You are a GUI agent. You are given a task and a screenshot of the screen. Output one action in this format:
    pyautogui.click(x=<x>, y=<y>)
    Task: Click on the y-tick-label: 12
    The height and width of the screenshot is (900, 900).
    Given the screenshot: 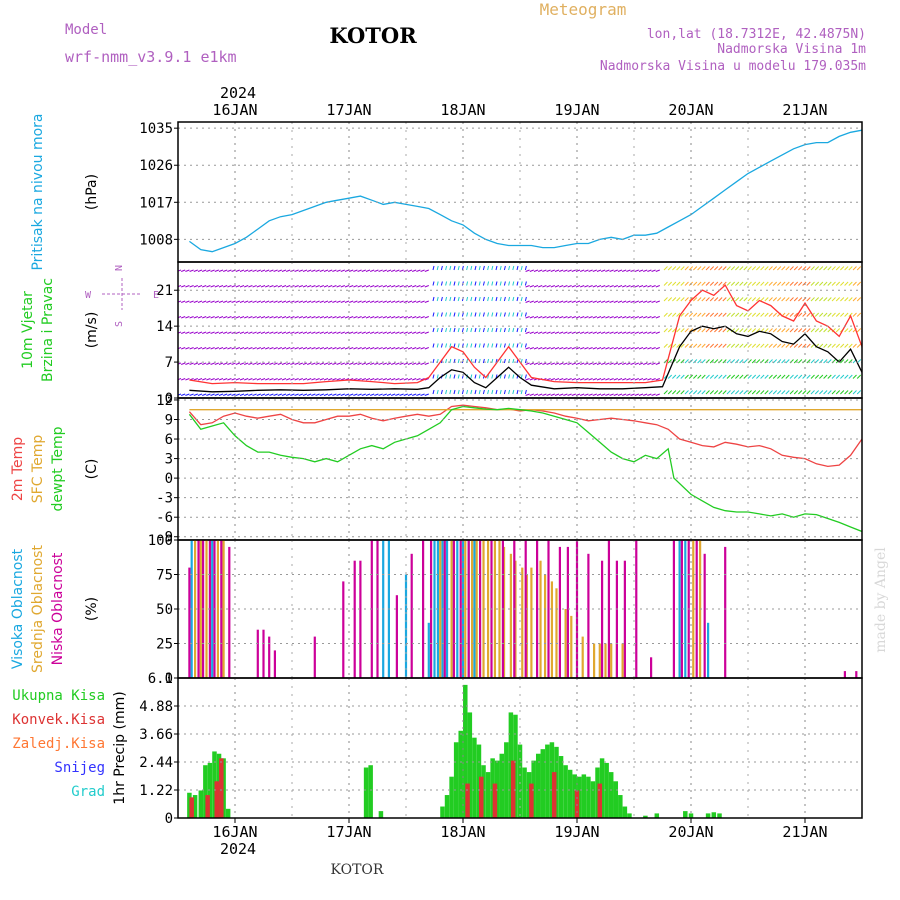 What is the action you would take?
    pyautogui.click(x=164, y=401)
    